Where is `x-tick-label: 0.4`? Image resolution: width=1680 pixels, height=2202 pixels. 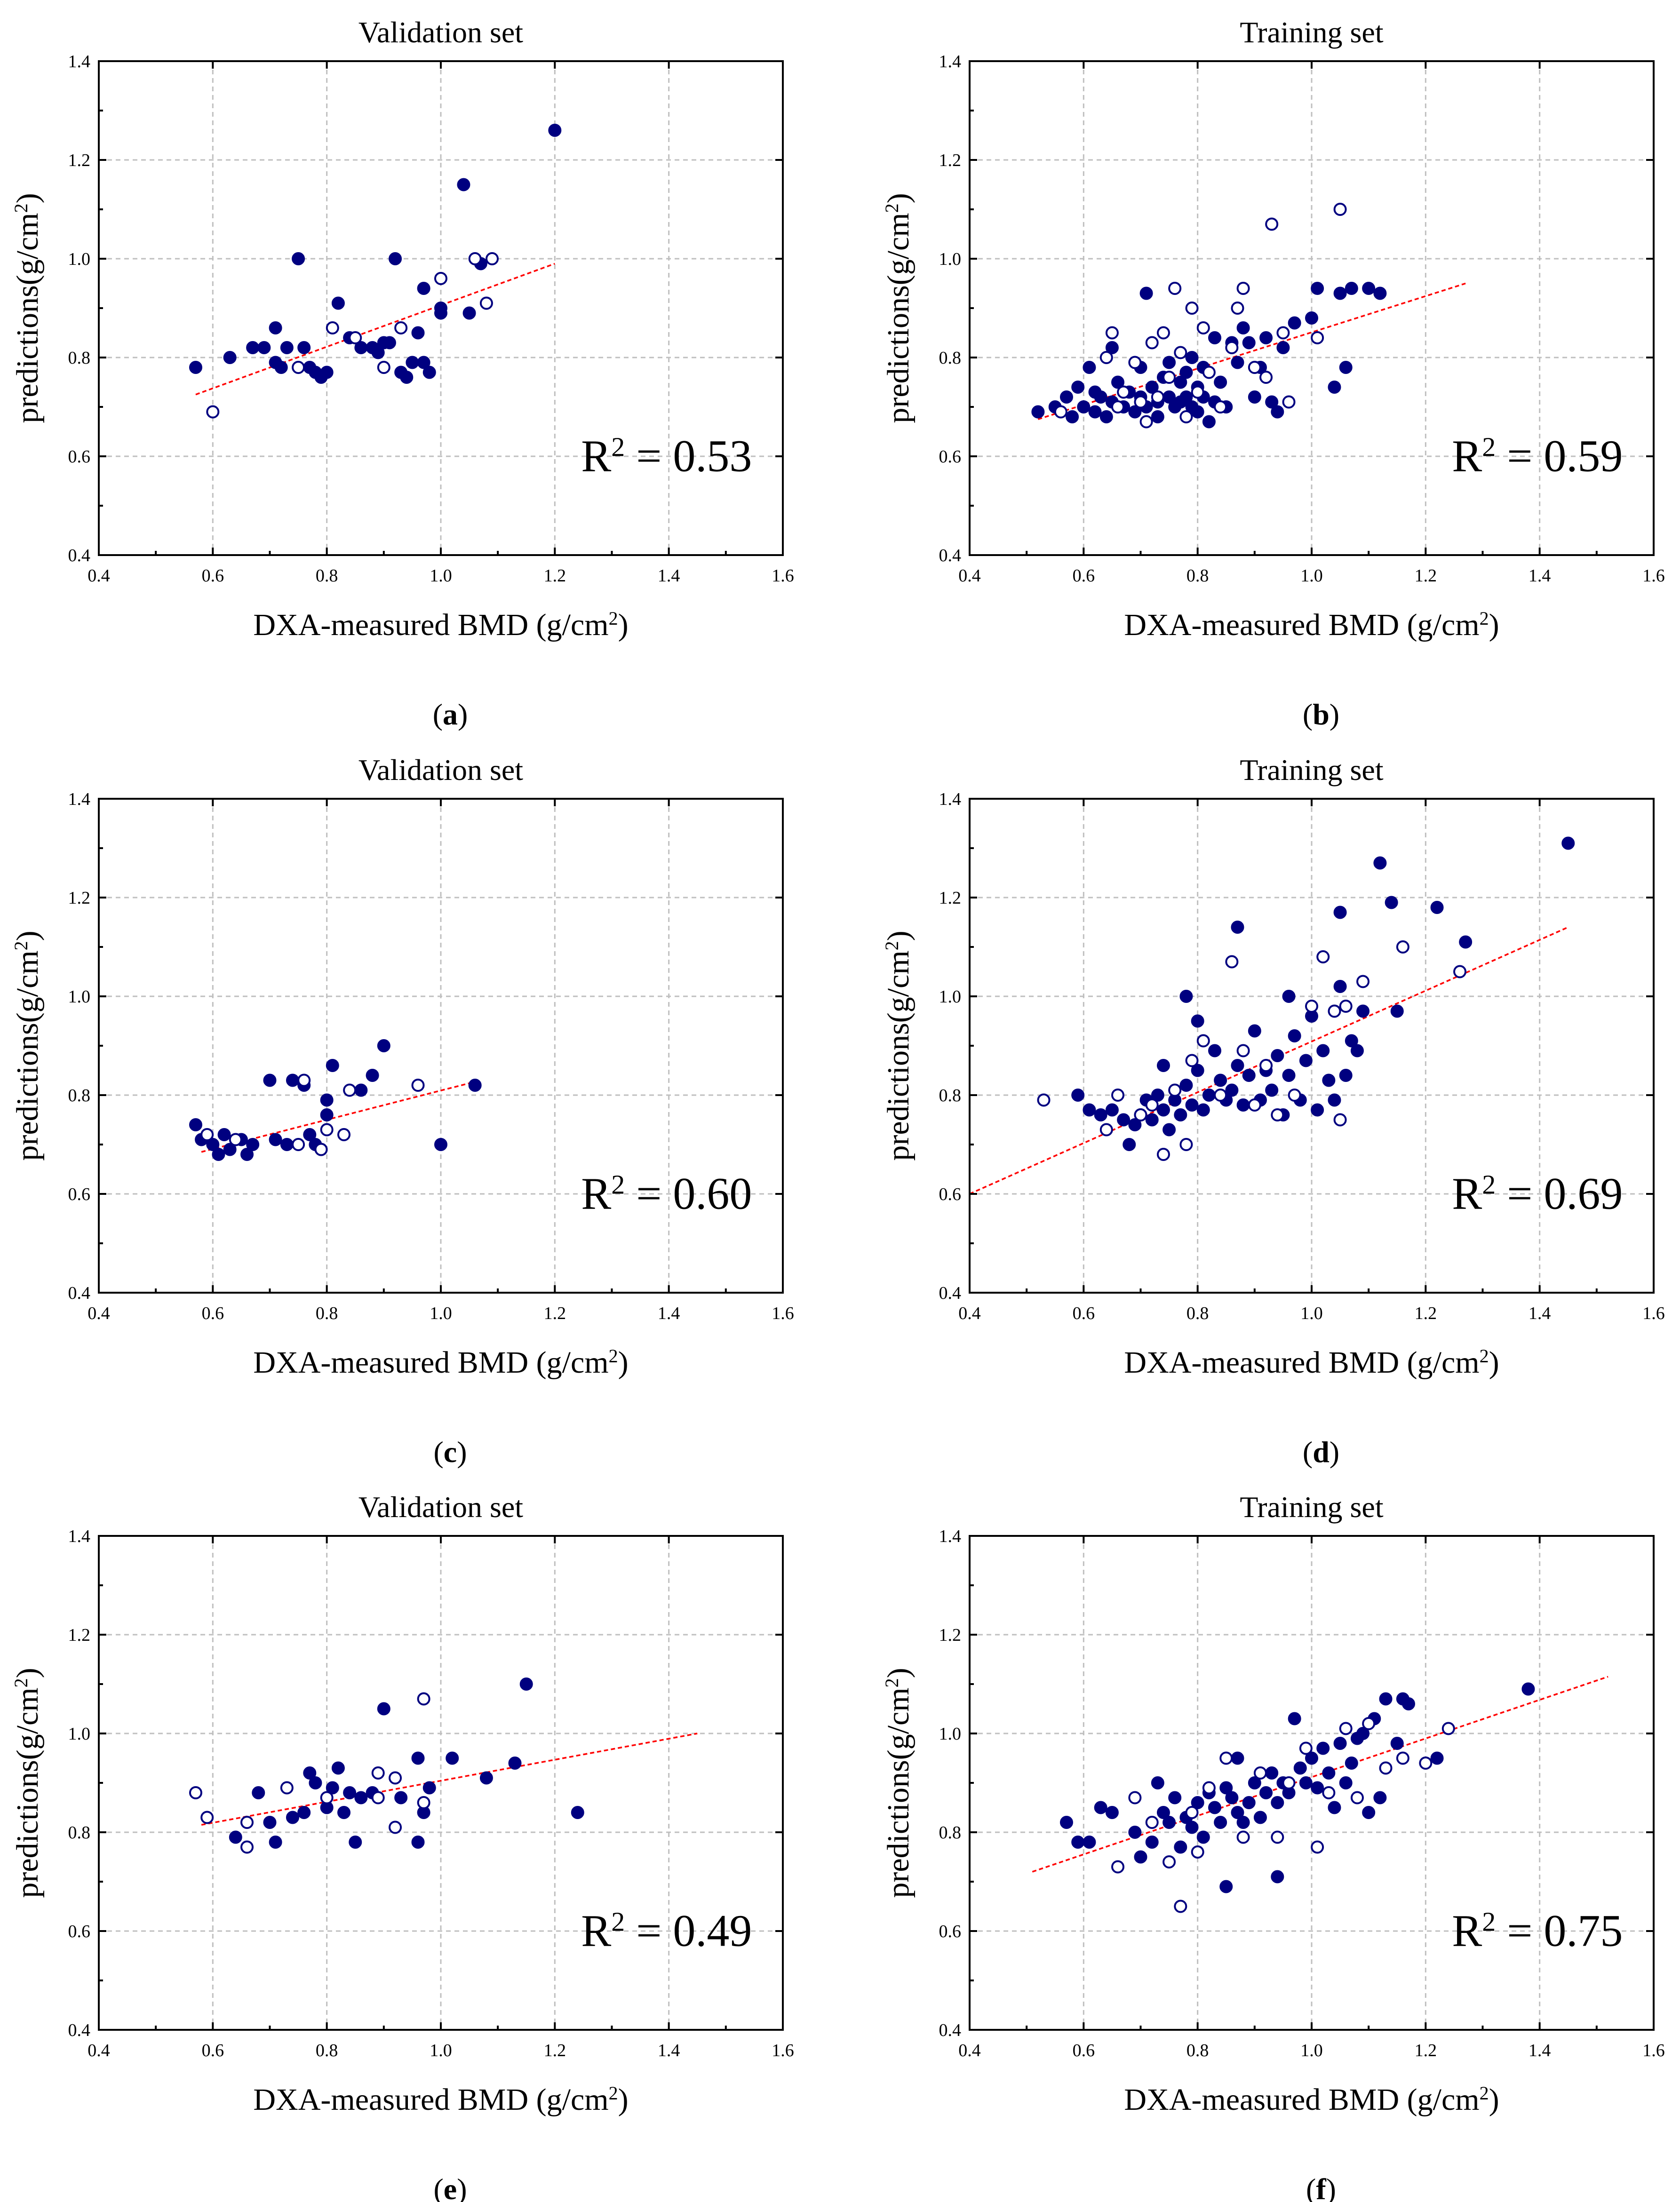
x-tick-label: 0.4 is located at coordinates (99, 576).